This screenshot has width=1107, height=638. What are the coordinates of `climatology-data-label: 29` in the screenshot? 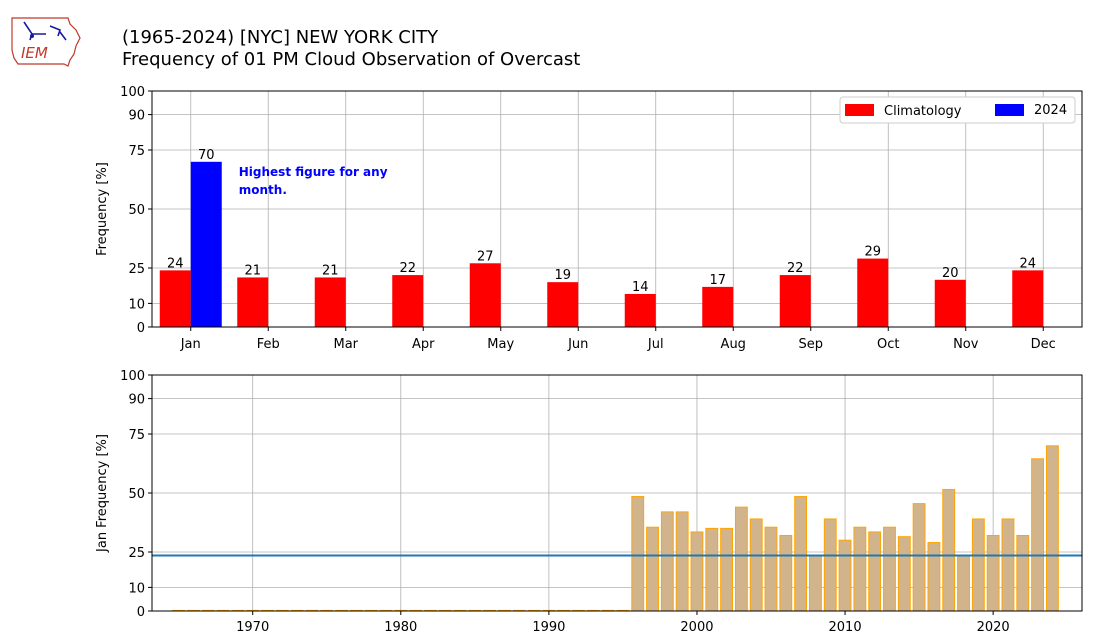 It's located at (872, 252).